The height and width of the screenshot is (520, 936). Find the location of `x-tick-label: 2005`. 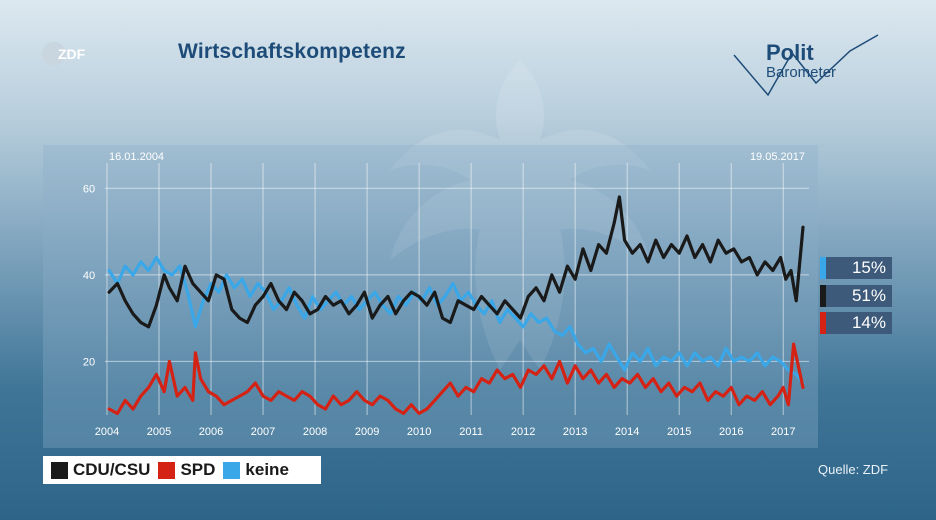

x-tick-label: 2005 is located at coordinates (159, 432).